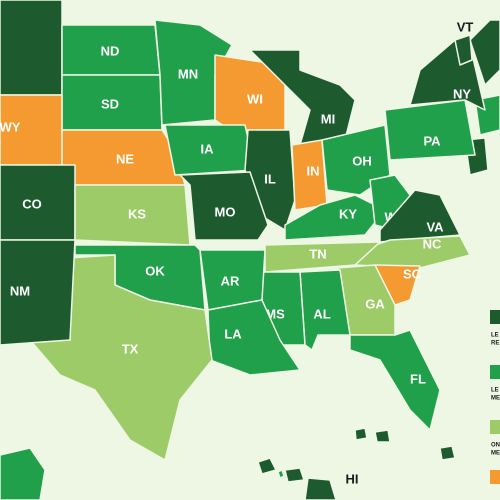  I want to click on state-label: LA, so click(233, 333).